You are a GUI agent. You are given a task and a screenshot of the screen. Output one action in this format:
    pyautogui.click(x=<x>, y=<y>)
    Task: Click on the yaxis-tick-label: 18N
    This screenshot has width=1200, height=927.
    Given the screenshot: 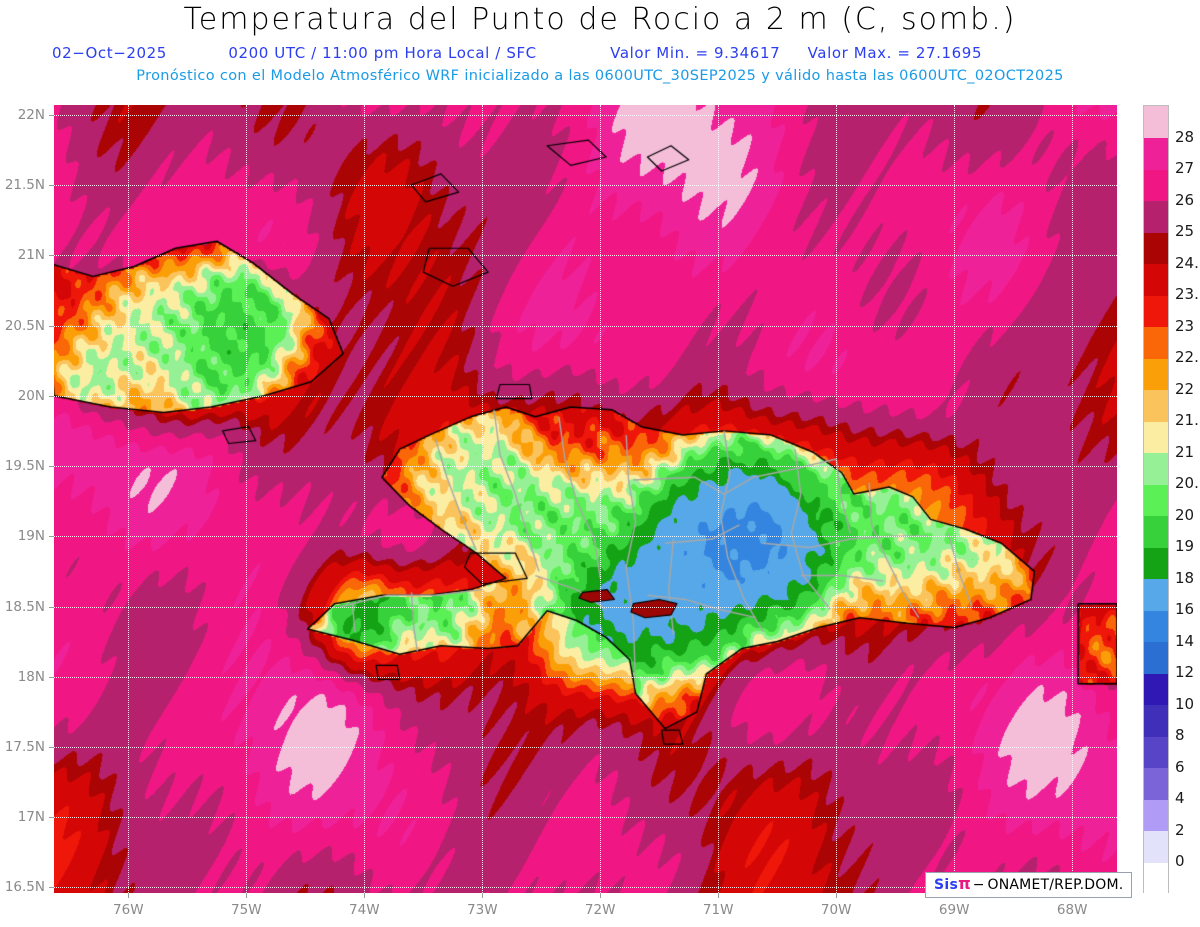 What is the action you would take?
    pyautogui.click(x=31, y=676)
    